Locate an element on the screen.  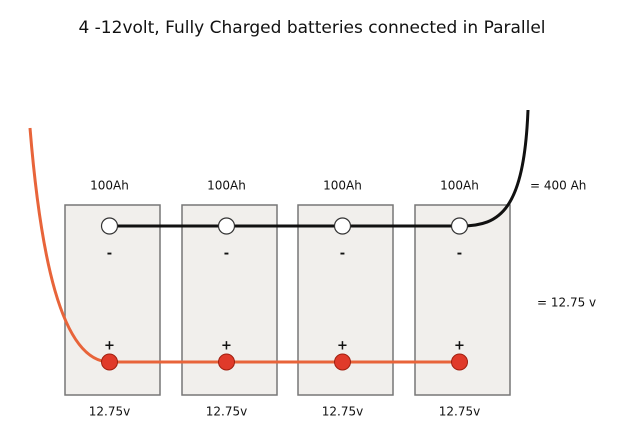
total-voltage: = 12.75 v is located at coordinates (566, 303).